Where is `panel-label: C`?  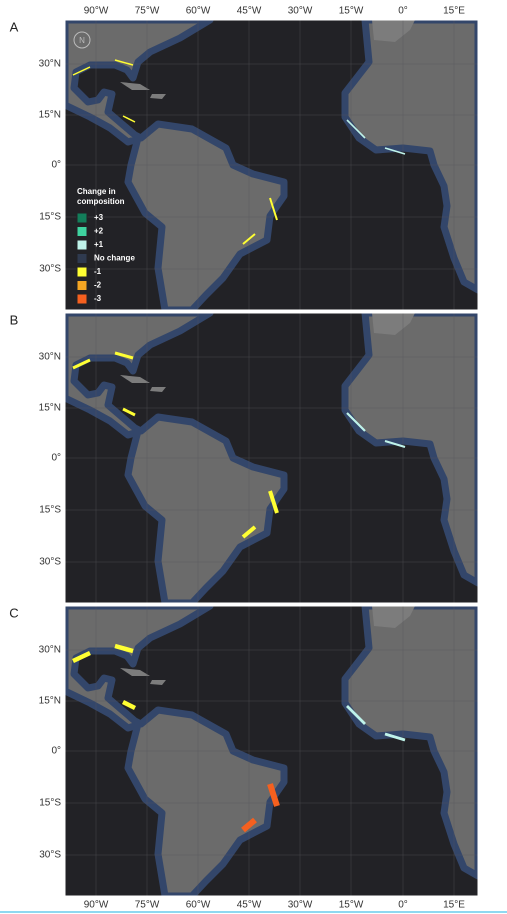
panel-label: C is located at coordinates (13, 612).